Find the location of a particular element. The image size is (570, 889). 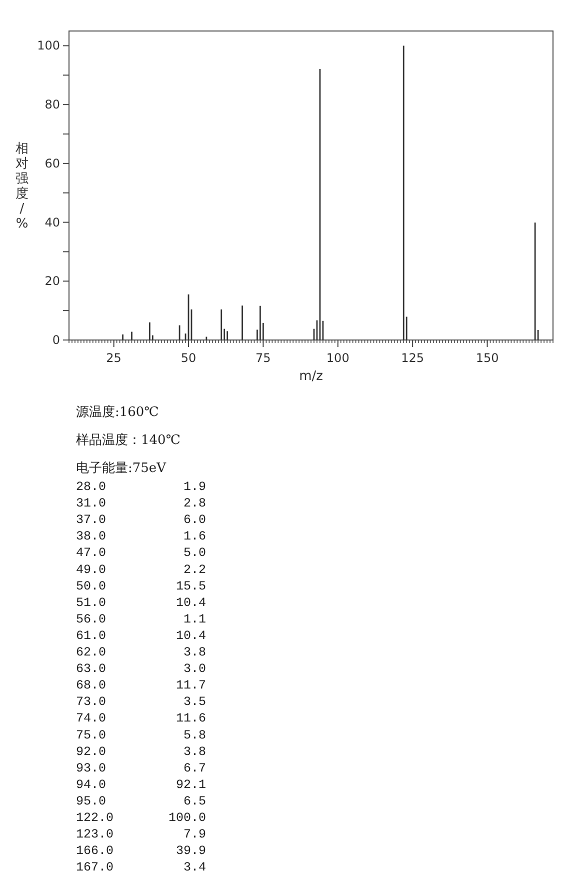

text: 1.6 is located at coordinates (194, 537).